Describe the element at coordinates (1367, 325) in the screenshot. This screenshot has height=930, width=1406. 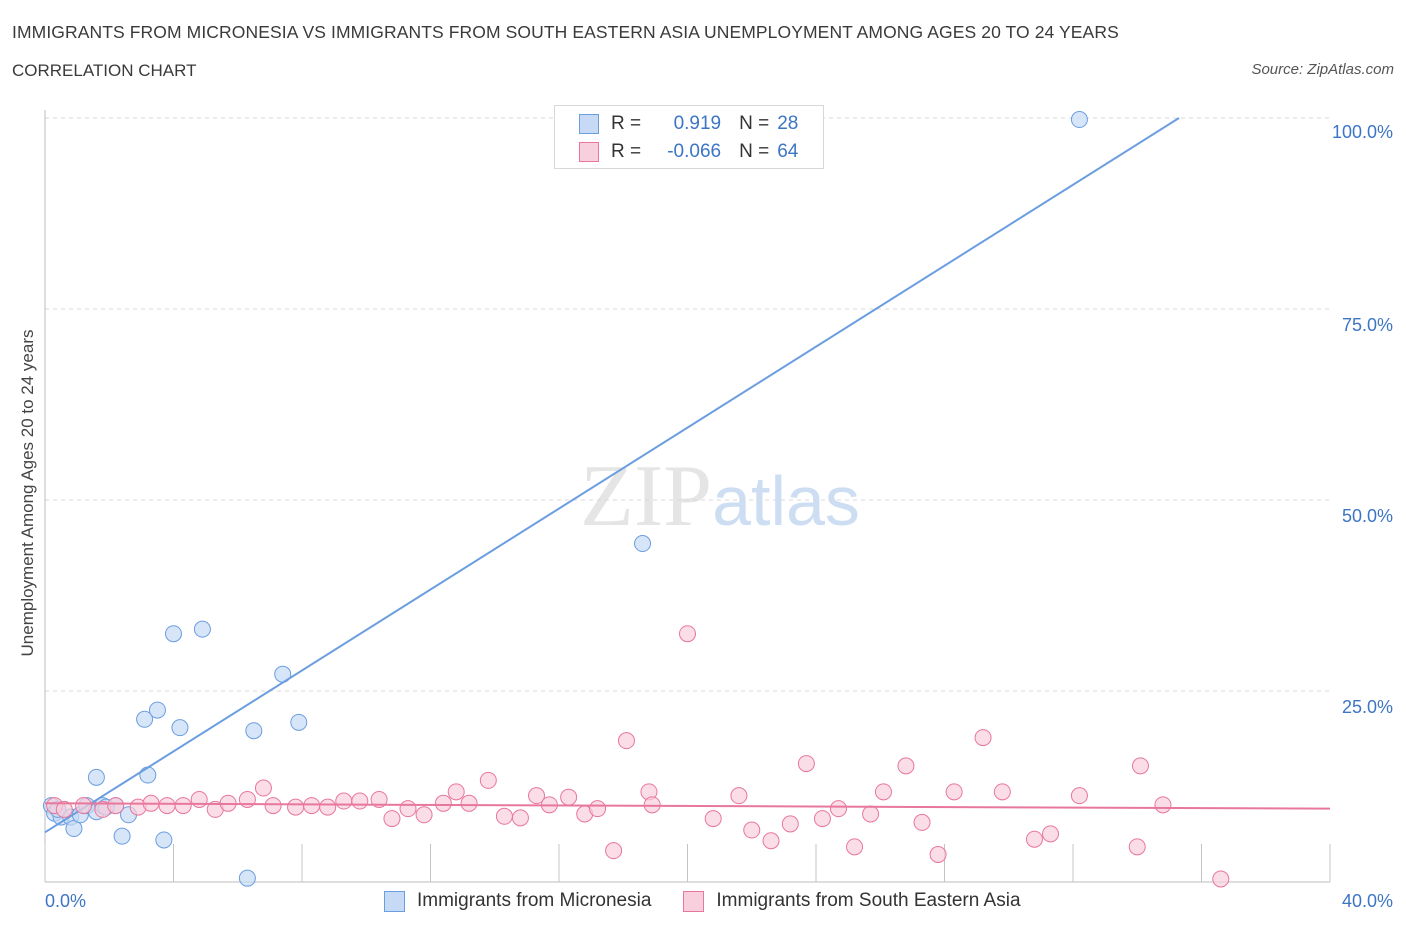
I see `y-tick-75: 75.0%` at that location.